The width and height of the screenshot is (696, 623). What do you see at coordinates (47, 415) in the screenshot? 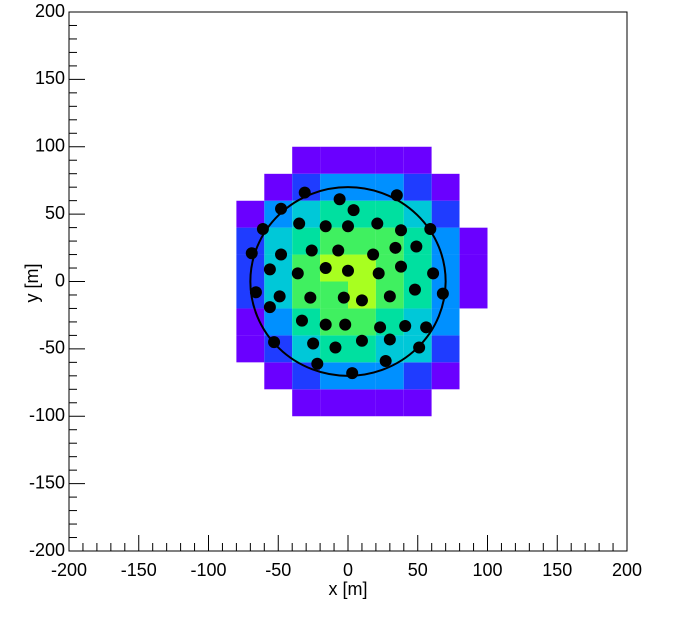
I see `y-tick-label: -100` at bounding box center [47, 415].